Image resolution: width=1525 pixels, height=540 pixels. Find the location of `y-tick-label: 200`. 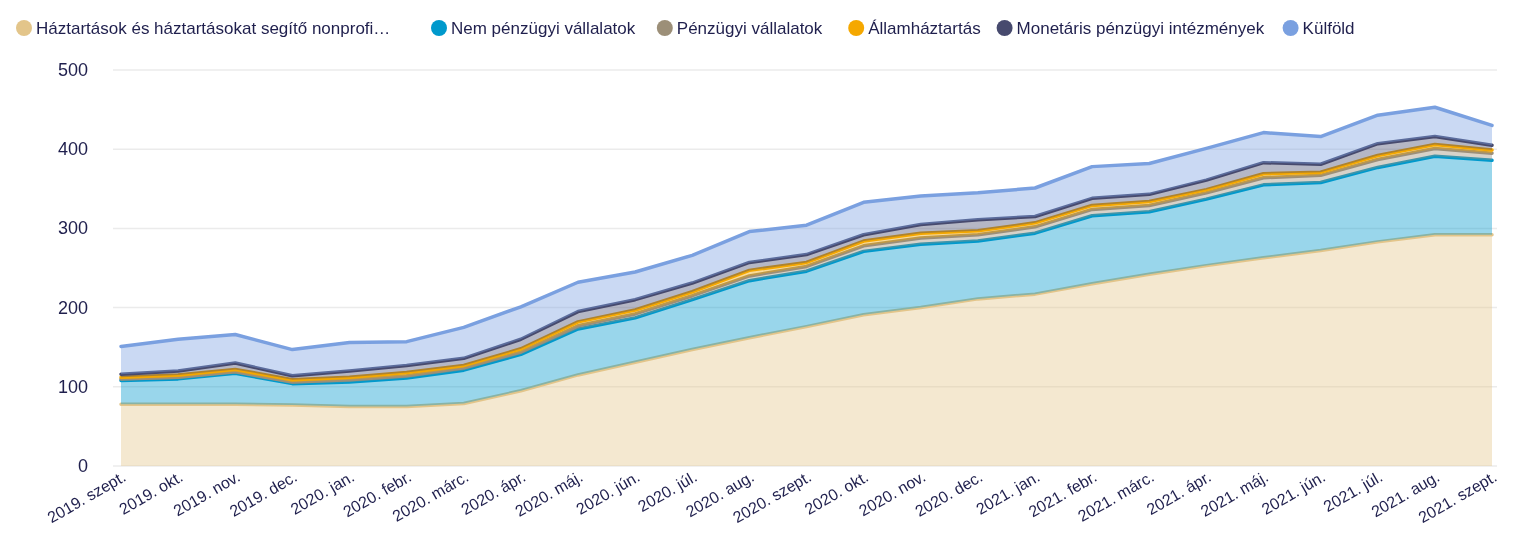

y-tick-label: 200 is located at coordinates (72, 307).